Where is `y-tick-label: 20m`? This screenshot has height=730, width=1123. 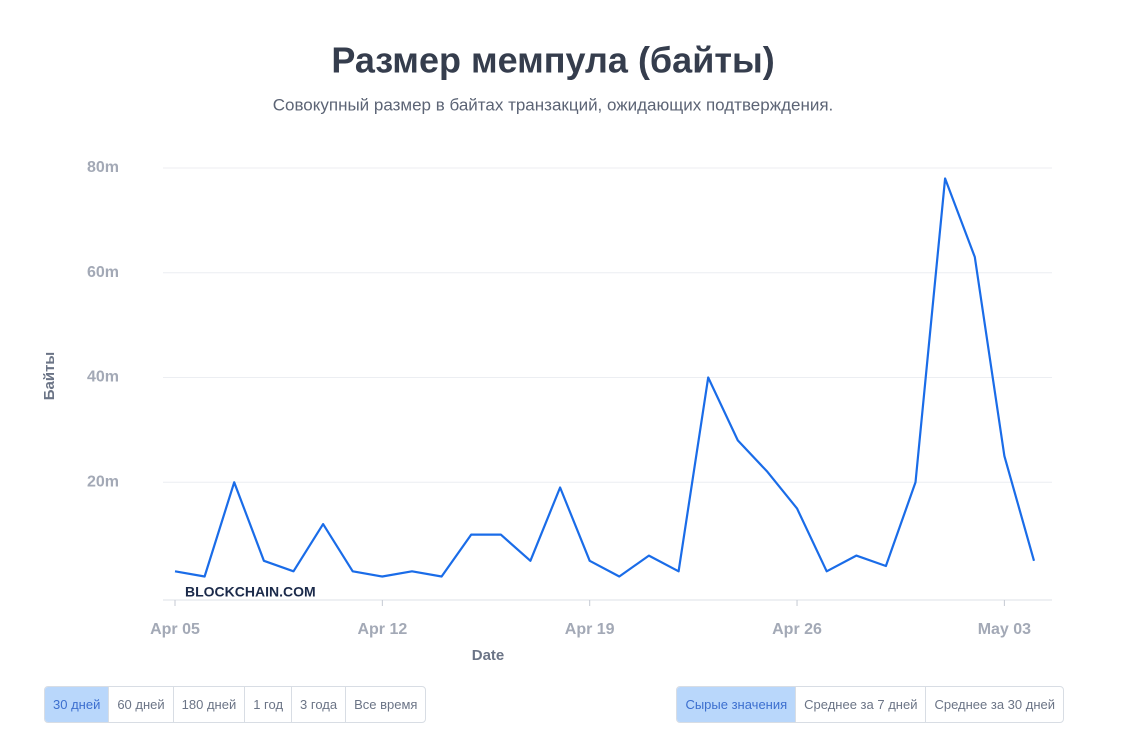
y-tick-label: 20m is located at coordinates (103, 481).